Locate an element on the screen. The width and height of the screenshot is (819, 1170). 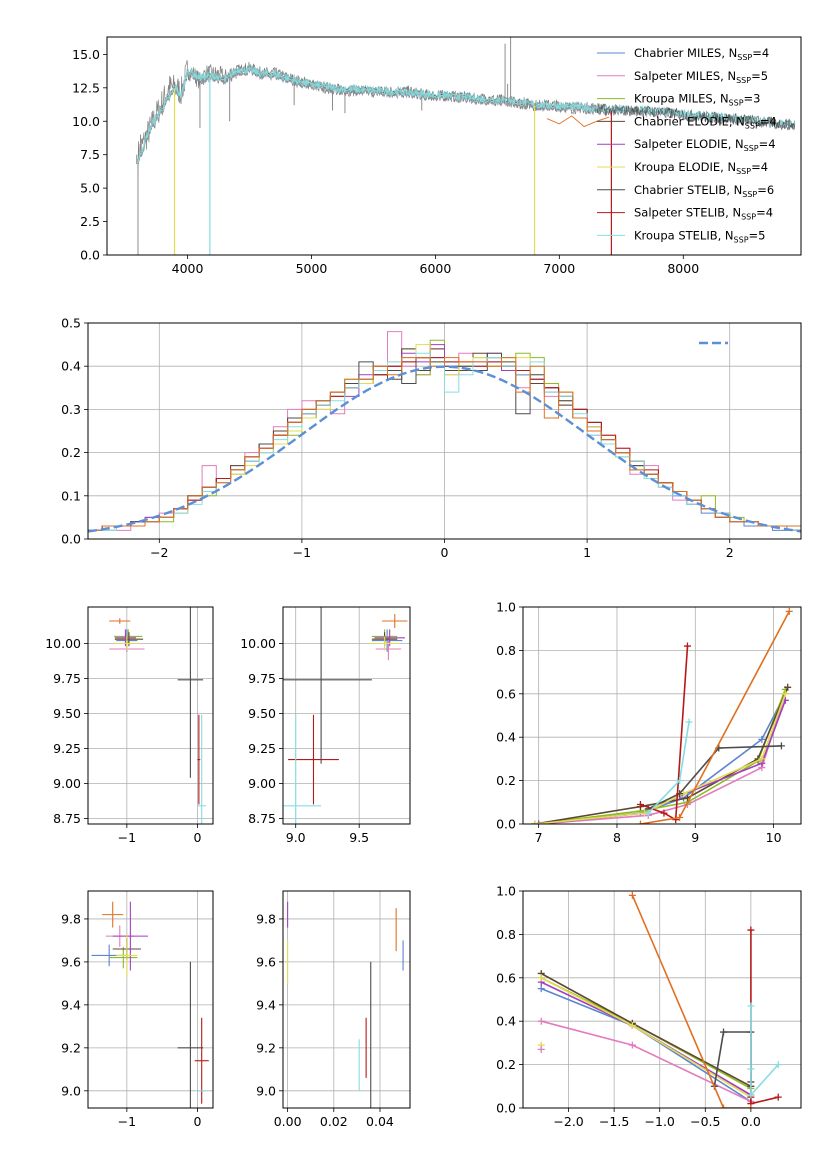
x-tick-label: −2 is located at coordinates (159, 552).